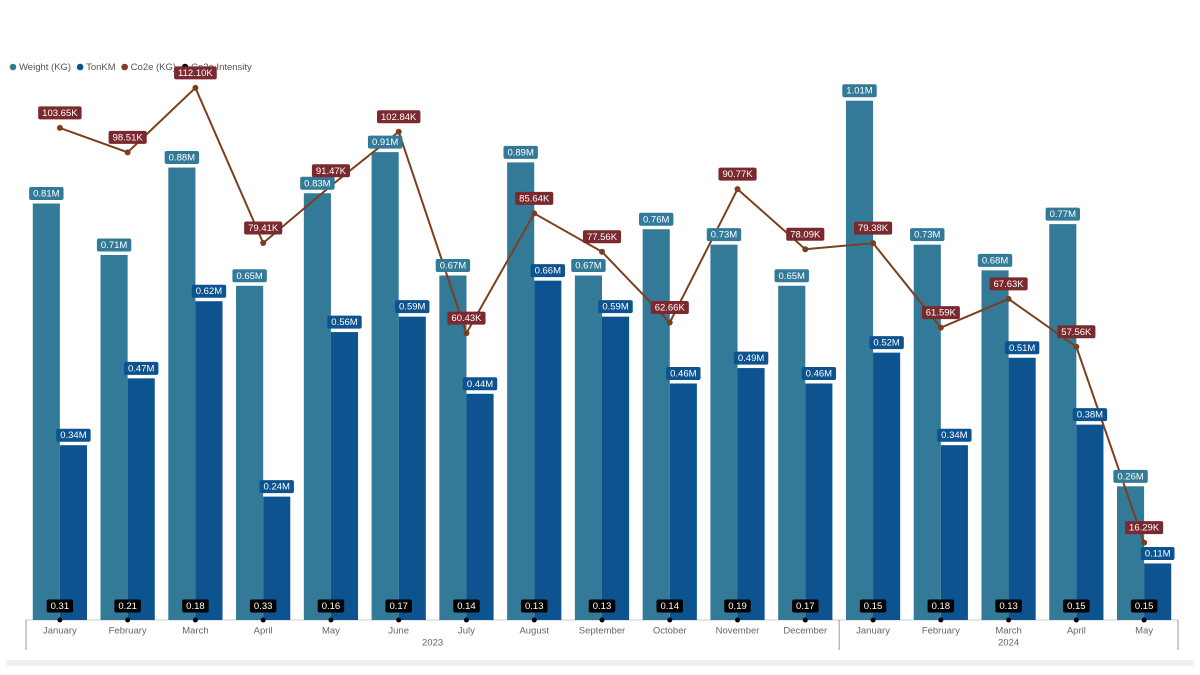  I want to click on data-label: 90.77K, so click(737, 174).